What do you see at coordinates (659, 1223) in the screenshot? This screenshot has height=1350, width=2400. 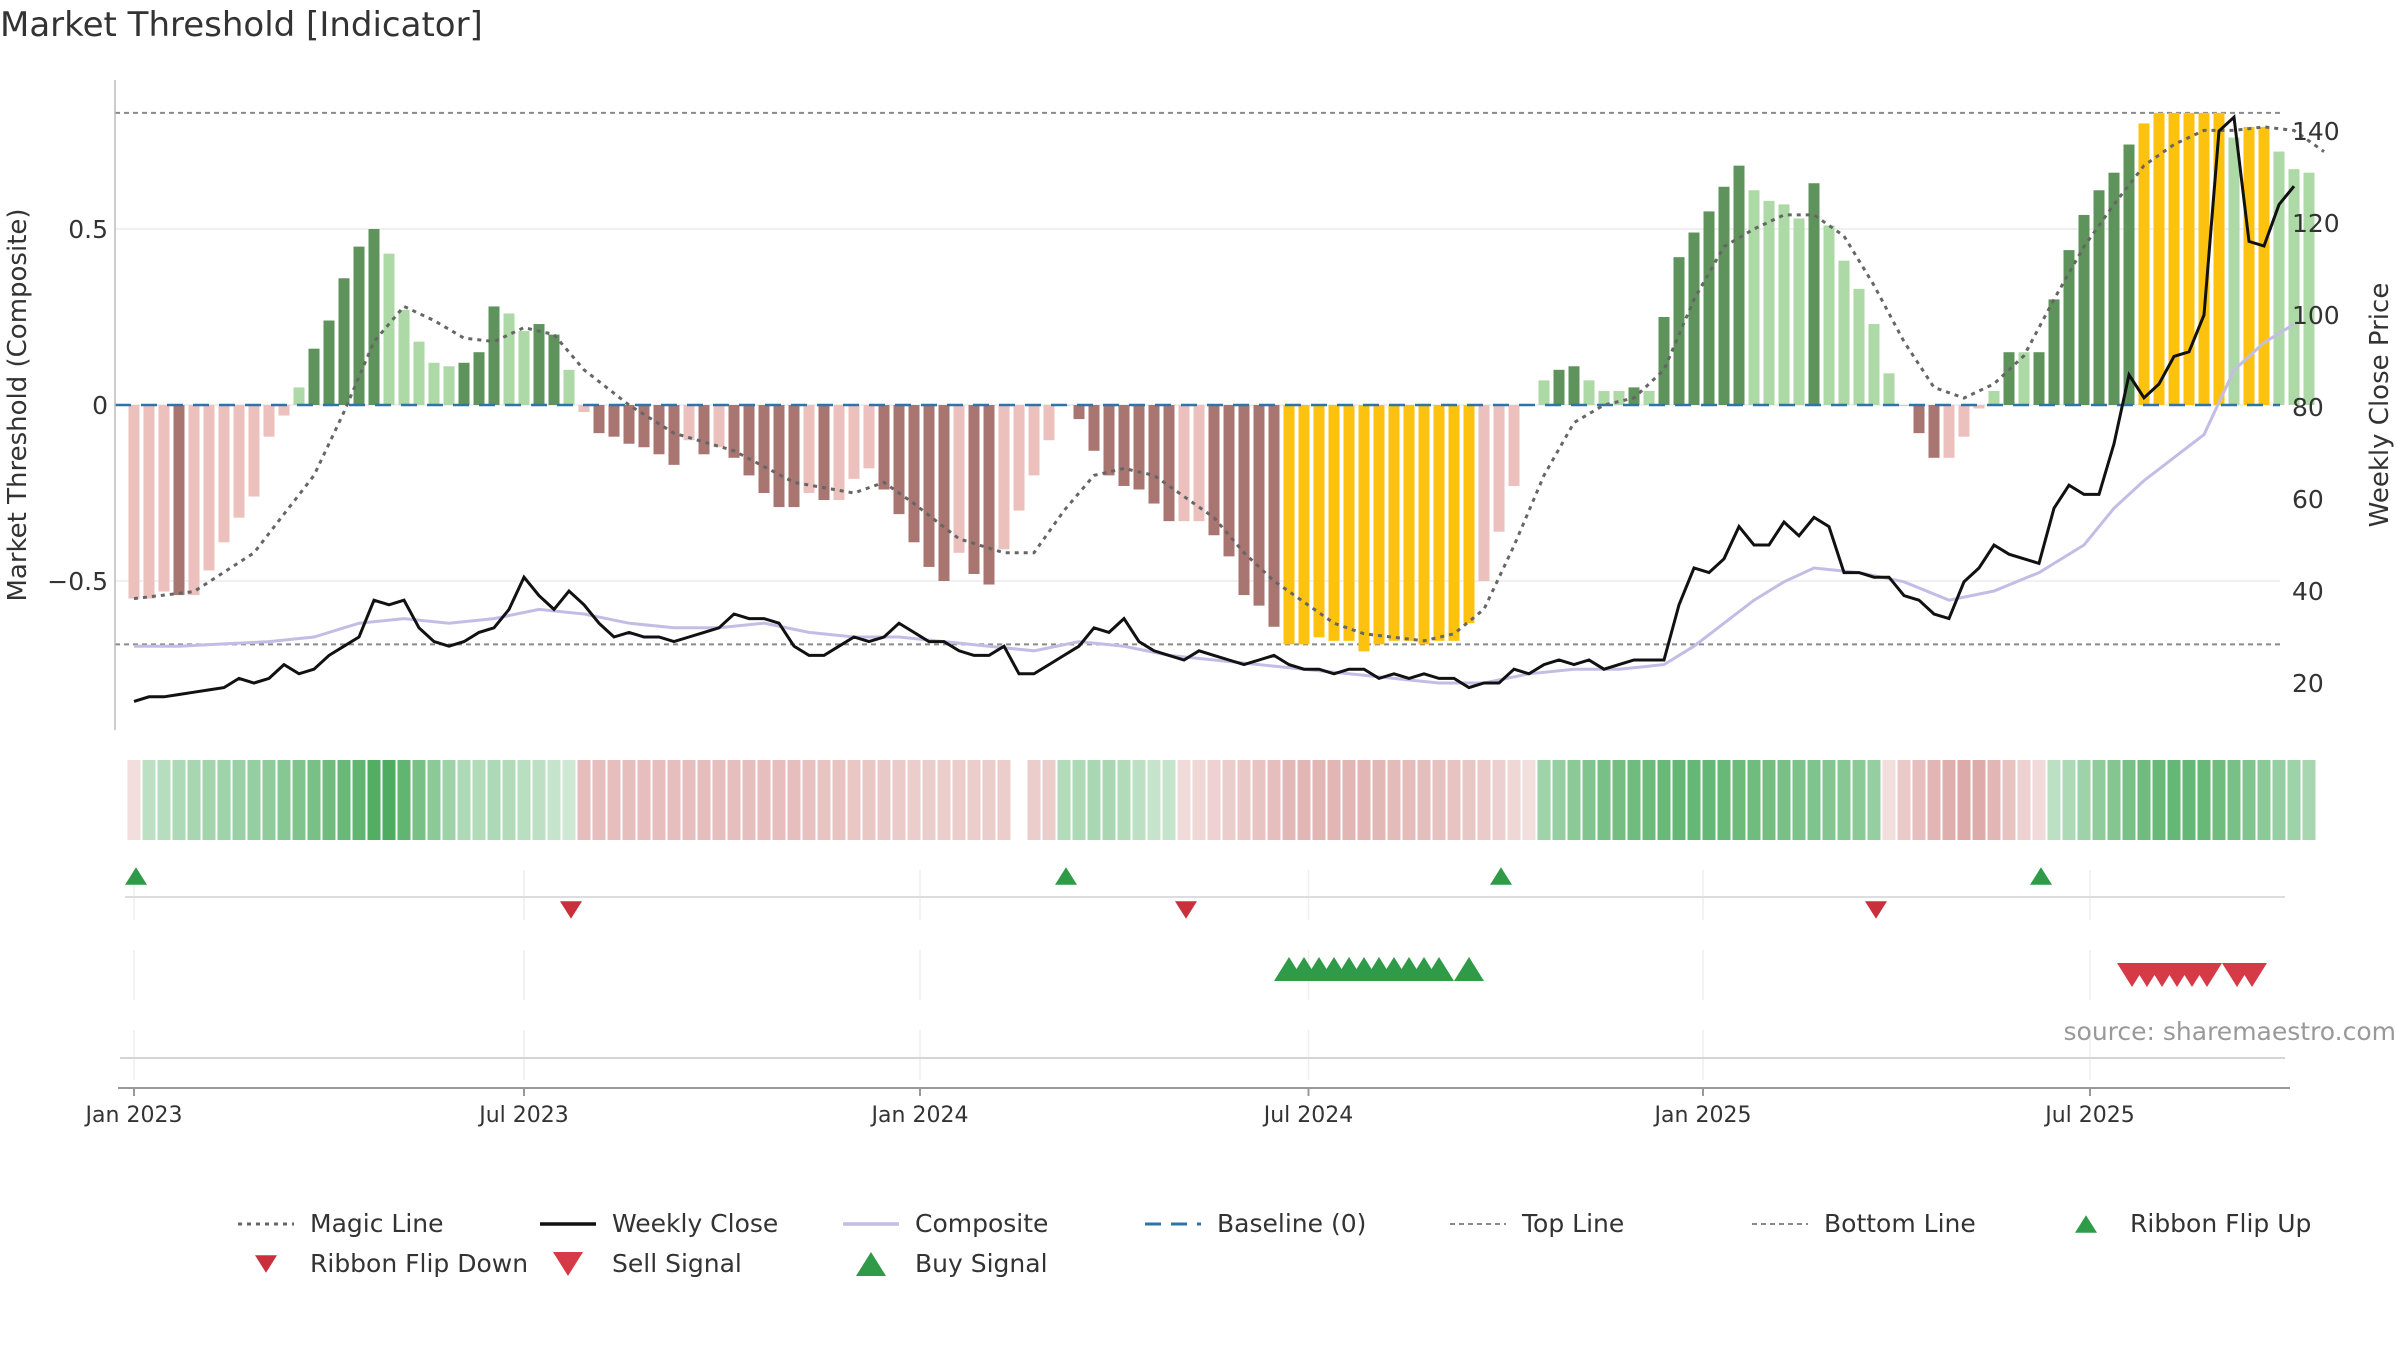 I see `legend-item: Weekly Close` at bounding box center [659, 1223].